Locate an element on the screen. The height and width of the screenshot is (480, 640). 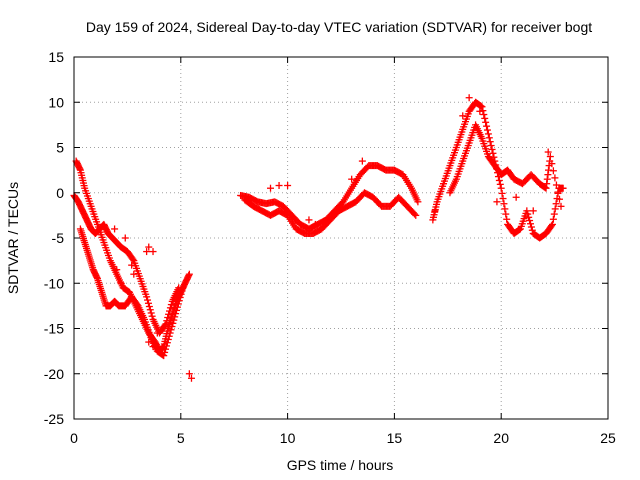
x-tick-label: 15 is located at coordinates (395, 438).